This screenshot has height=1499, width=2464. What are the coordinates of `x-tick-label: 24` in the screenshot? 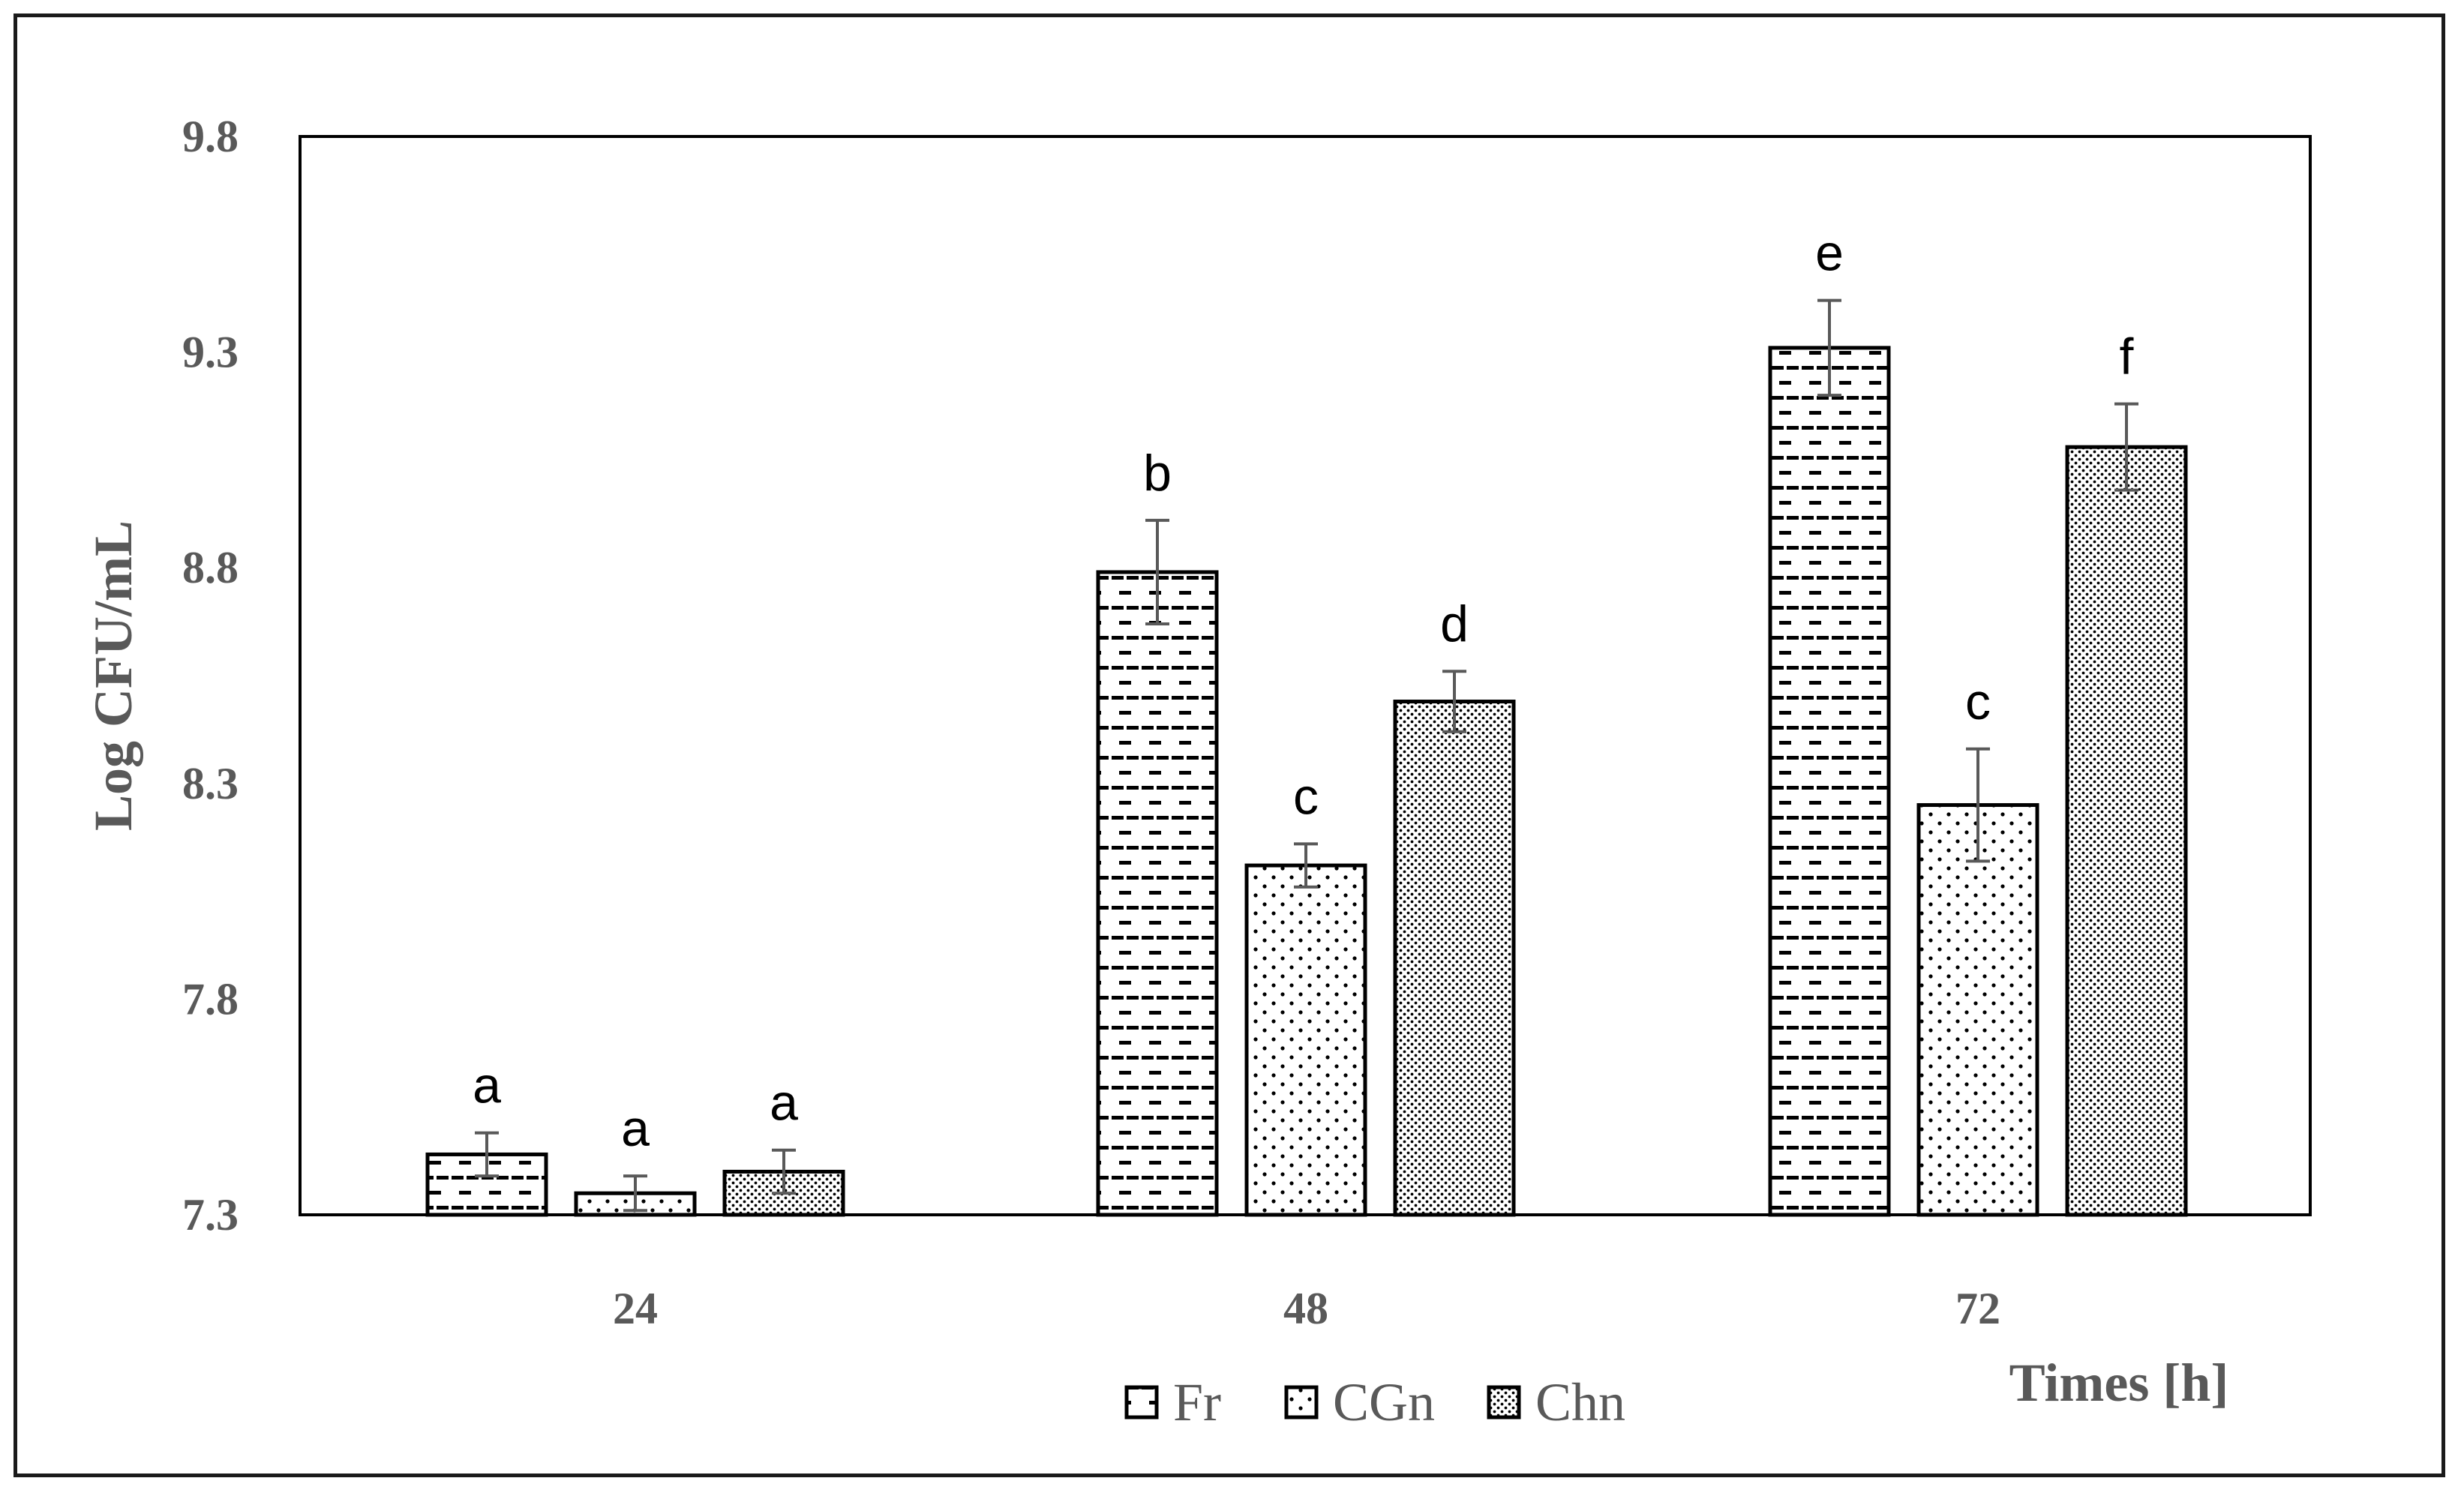 It's located at (635, 1308).